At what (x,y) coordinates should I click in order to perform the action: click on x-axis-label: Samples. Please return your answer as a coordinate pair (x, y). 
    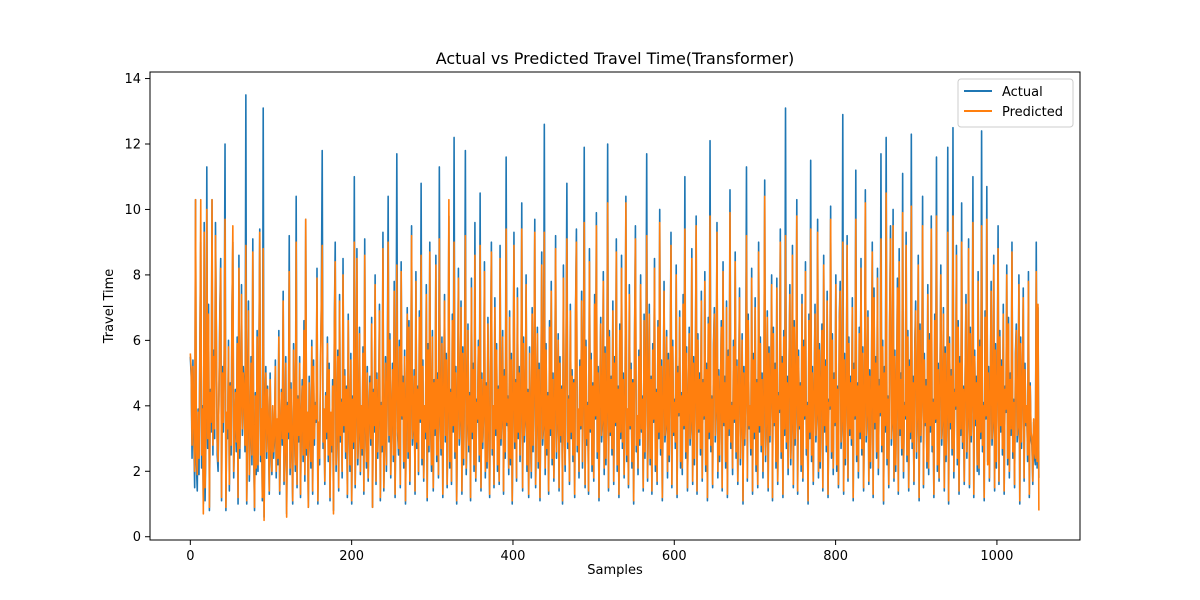
    Looking at the image, I should click on (615, 570).